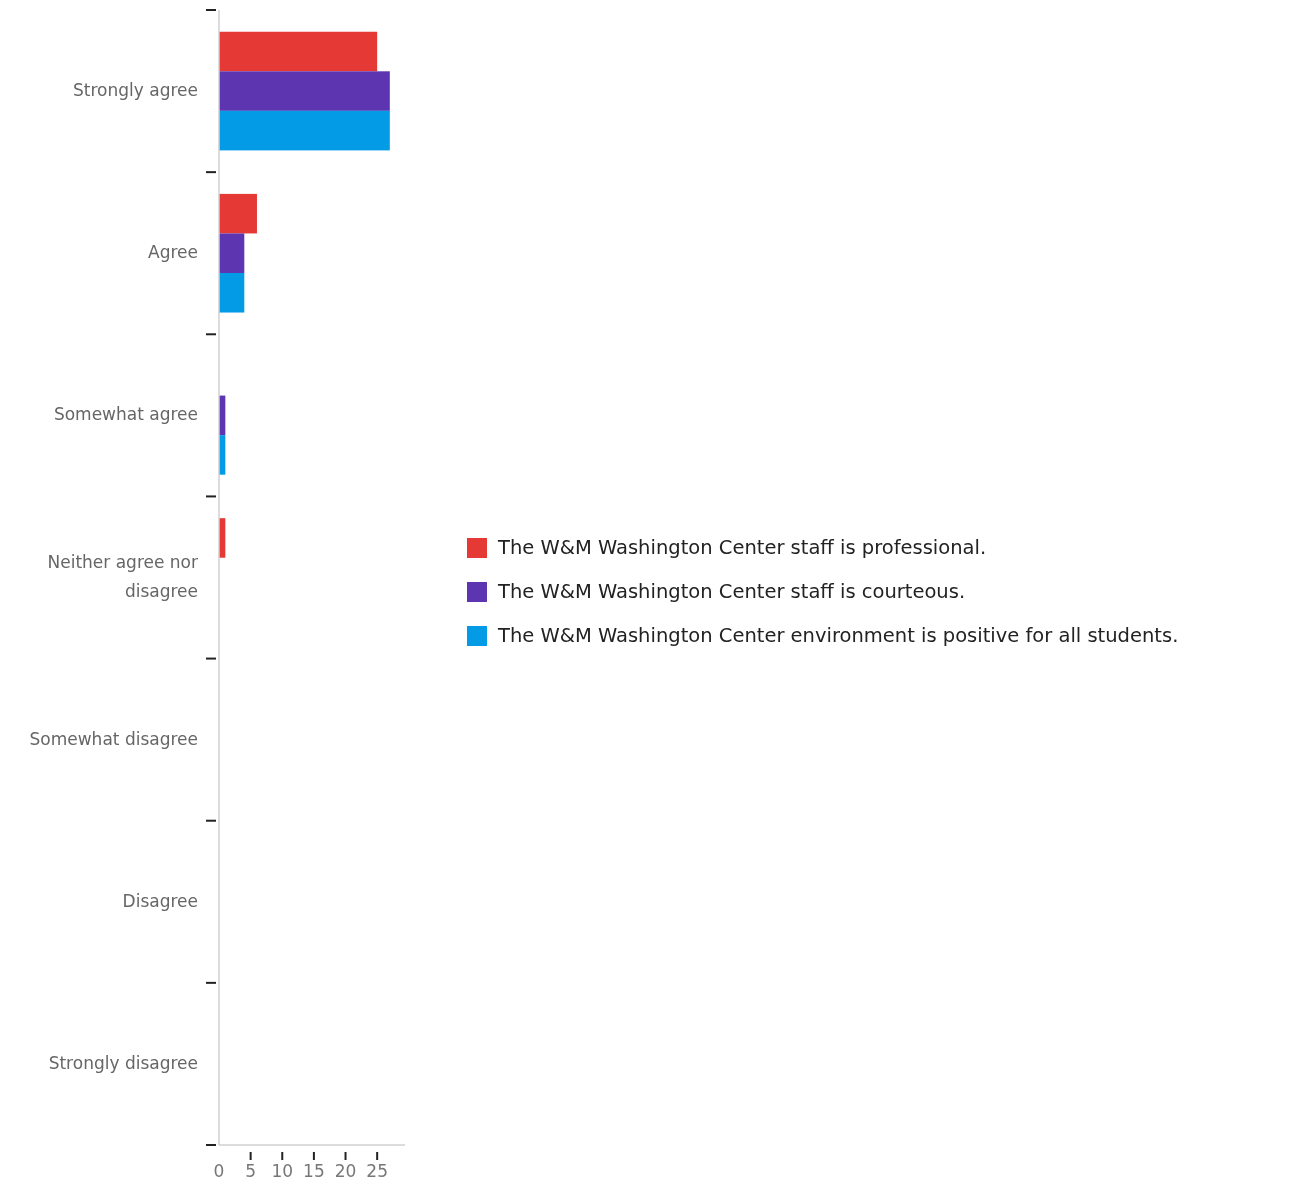 This screenshot has width=1303, height=1186. What do you see at coordinates (731, 591) in the screenshot?
I see `legend-label: The W&M Washington Center staff is courteous.` at bounding box center [731, 591].